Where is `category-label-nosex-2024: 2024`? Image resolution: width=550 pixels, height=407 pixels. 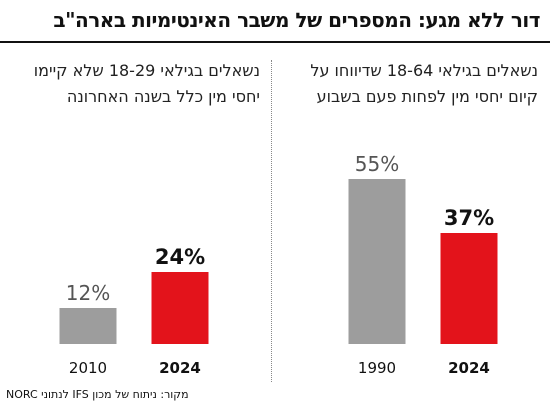
category-label-nosex-2024: 2024 is located at coordinates (180, 368).